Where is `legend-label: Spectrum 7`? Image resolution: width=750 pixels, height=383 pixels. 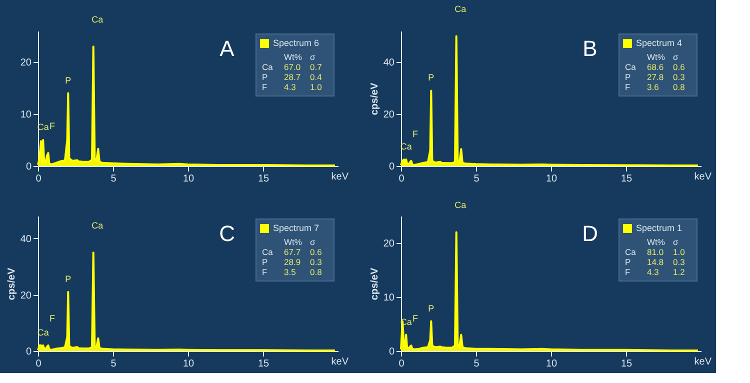
legend-label: Spectrum 7 is located at coordinates (296, 228).